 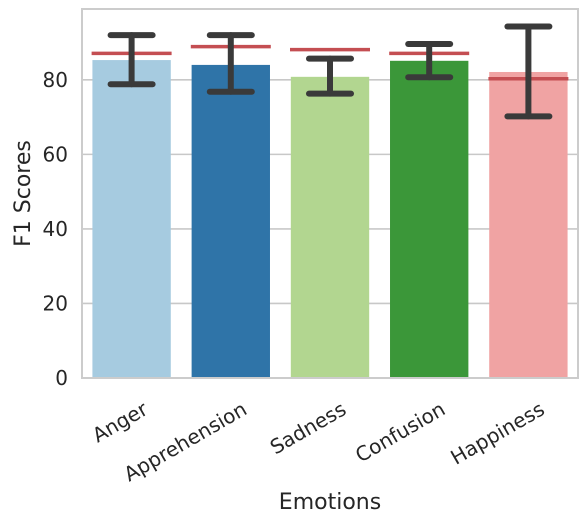 I want to click on y-tick-label: 0, so click(x=61, y=378).